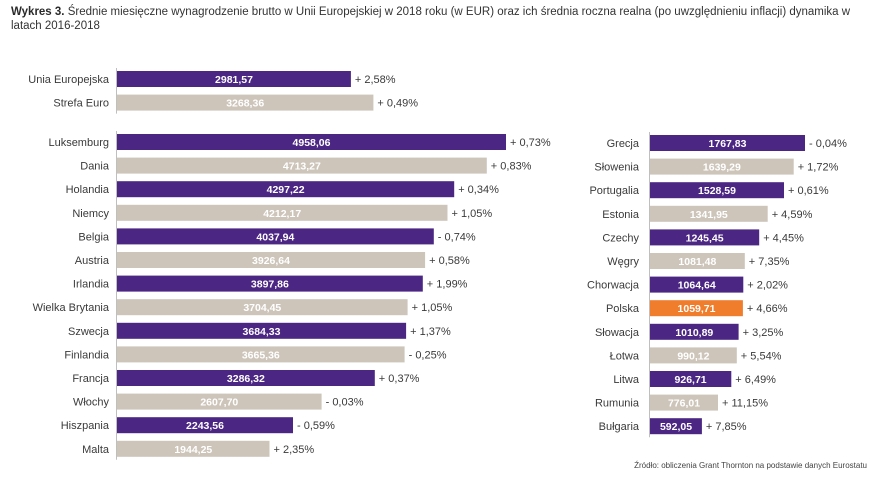 Image resolution: width=887 pixels, height=483 pixels. I want to click on dynamics-label: + 0,58%, so click(449, 261).